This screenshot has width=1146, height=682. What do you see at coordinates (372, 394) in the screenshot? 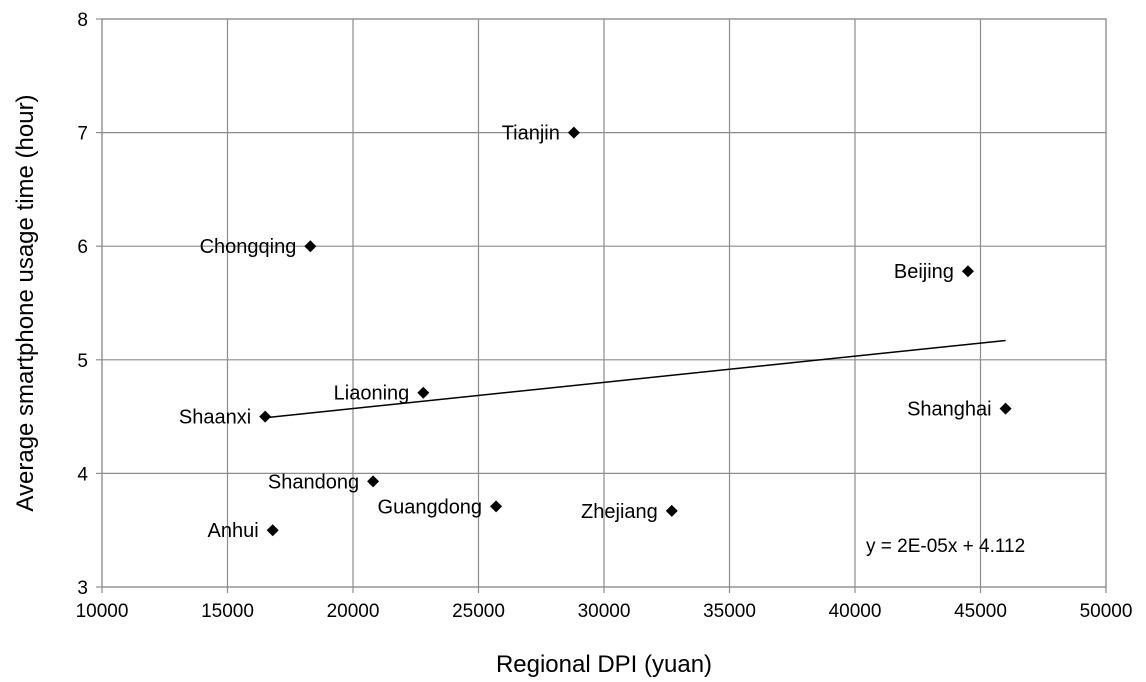
I see `data-point-label: Liaoning` at bounding box center [372, 394].